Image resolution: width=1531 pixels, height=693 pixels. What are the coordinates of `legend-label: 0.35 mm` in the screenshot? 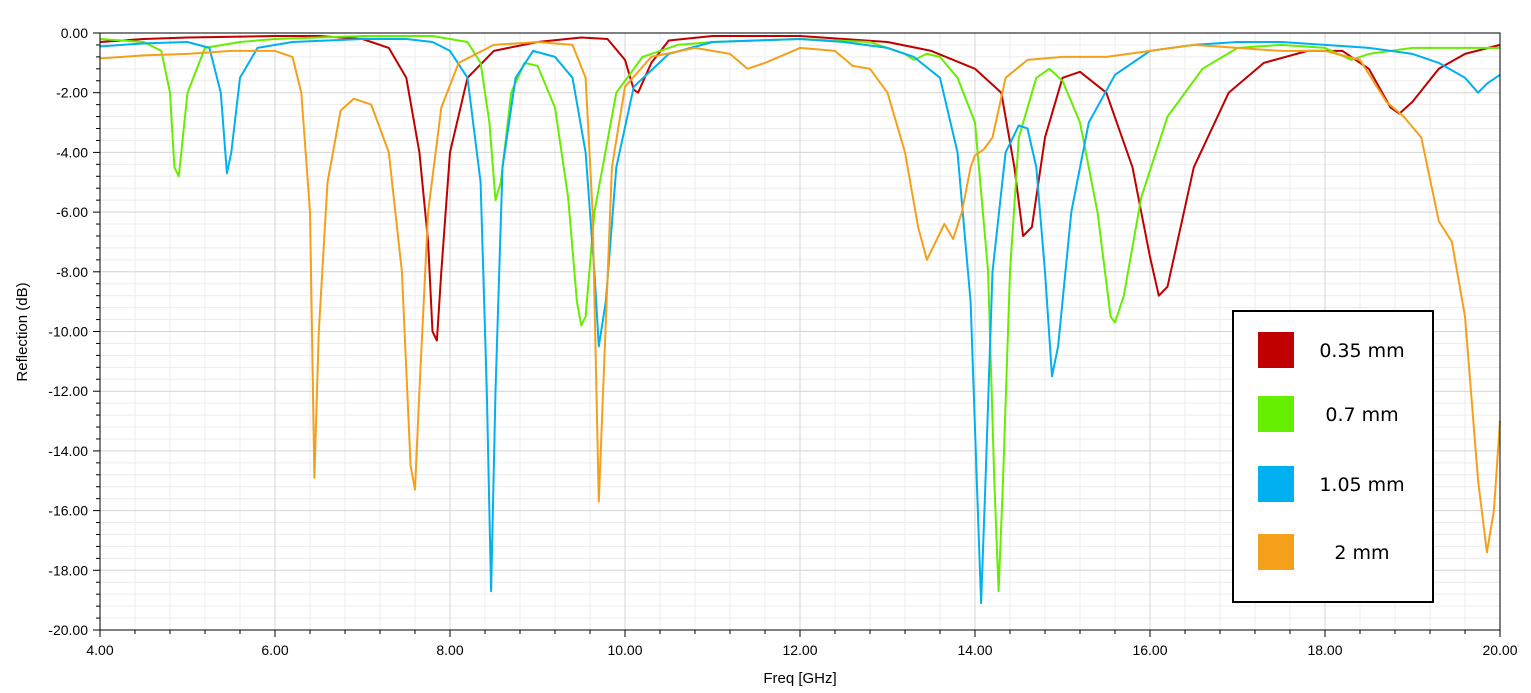 It's located at (1361, 351).